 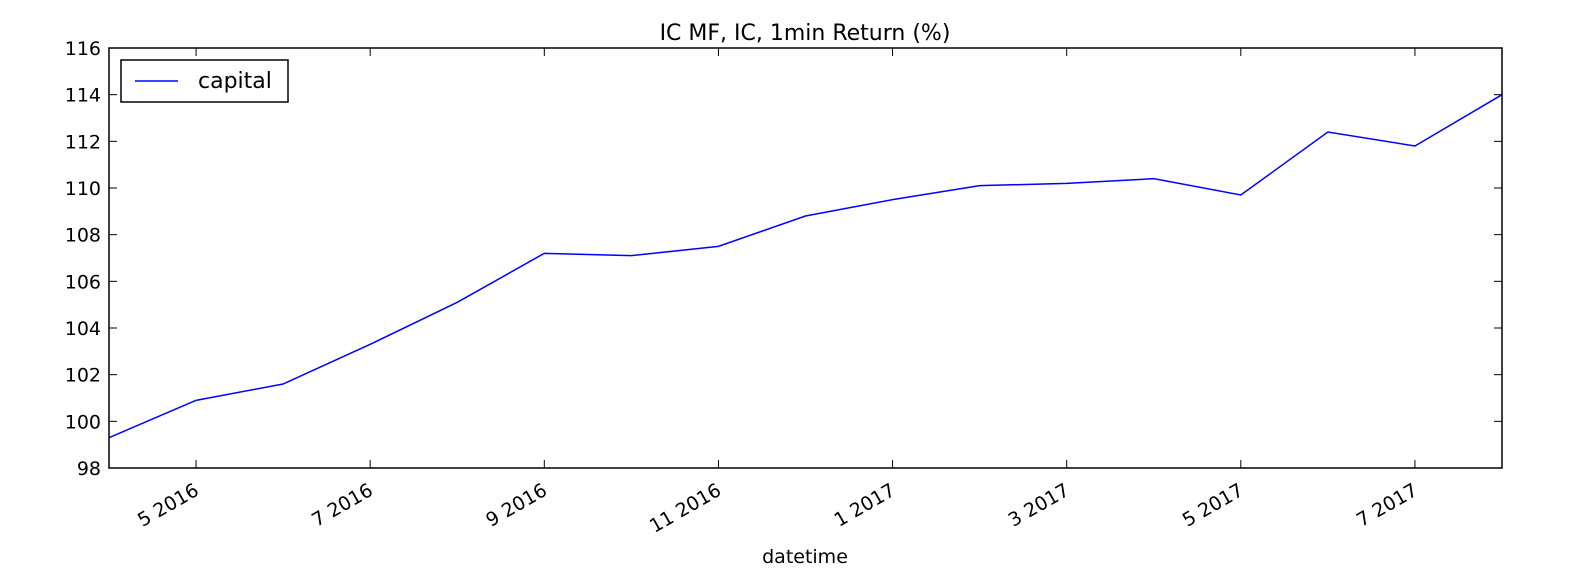 What do you see at coordinates (83, 329) in the screenshot?
I see `y-tick-label: 104` at bounding box center [83, 329].